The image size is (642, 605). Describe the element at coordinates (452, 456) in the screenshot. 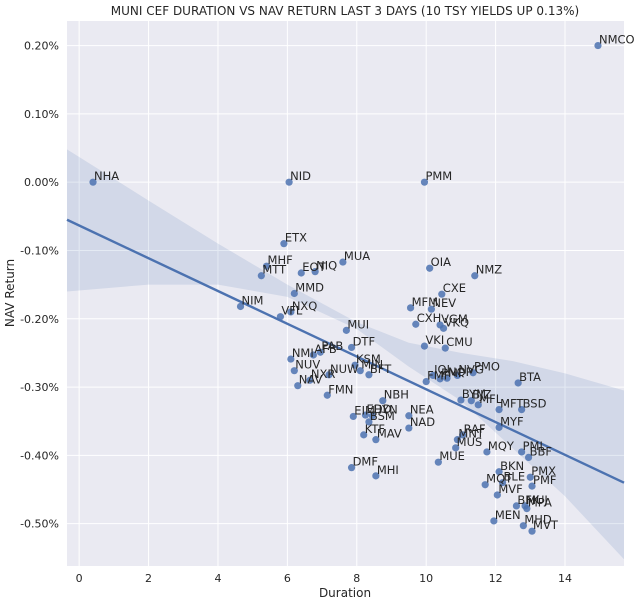

I see `point-label: MUE` at that location.